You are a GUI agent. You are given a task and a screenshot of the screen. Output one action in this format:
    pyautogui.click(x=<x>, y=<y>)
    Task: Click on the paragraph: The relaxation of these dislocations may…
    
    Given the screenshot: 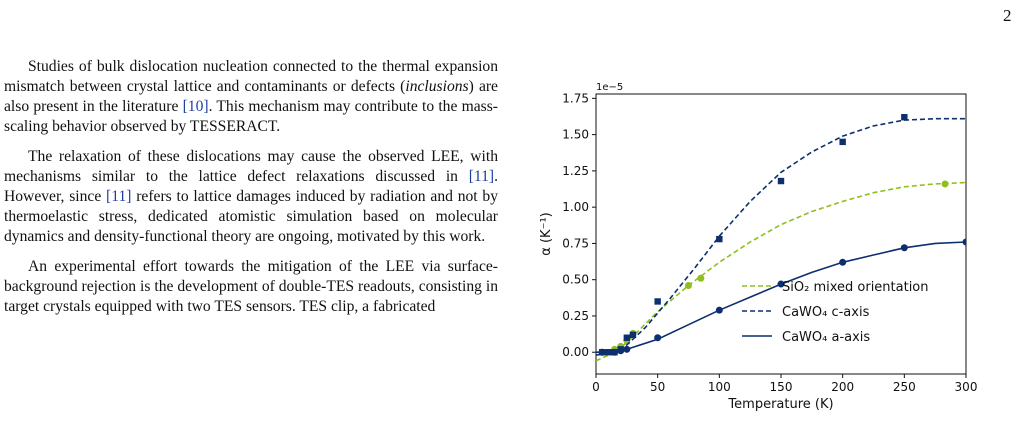 What is the action you would take?
    pyautogui.click(x=251, y=197)
    